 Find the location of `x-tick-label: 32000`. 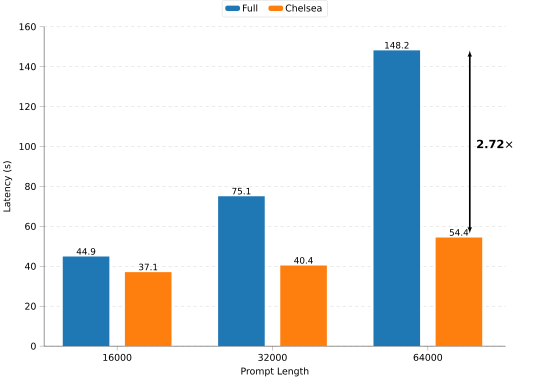

x-tick-label: 32000 is located at coordinates (272, 358).